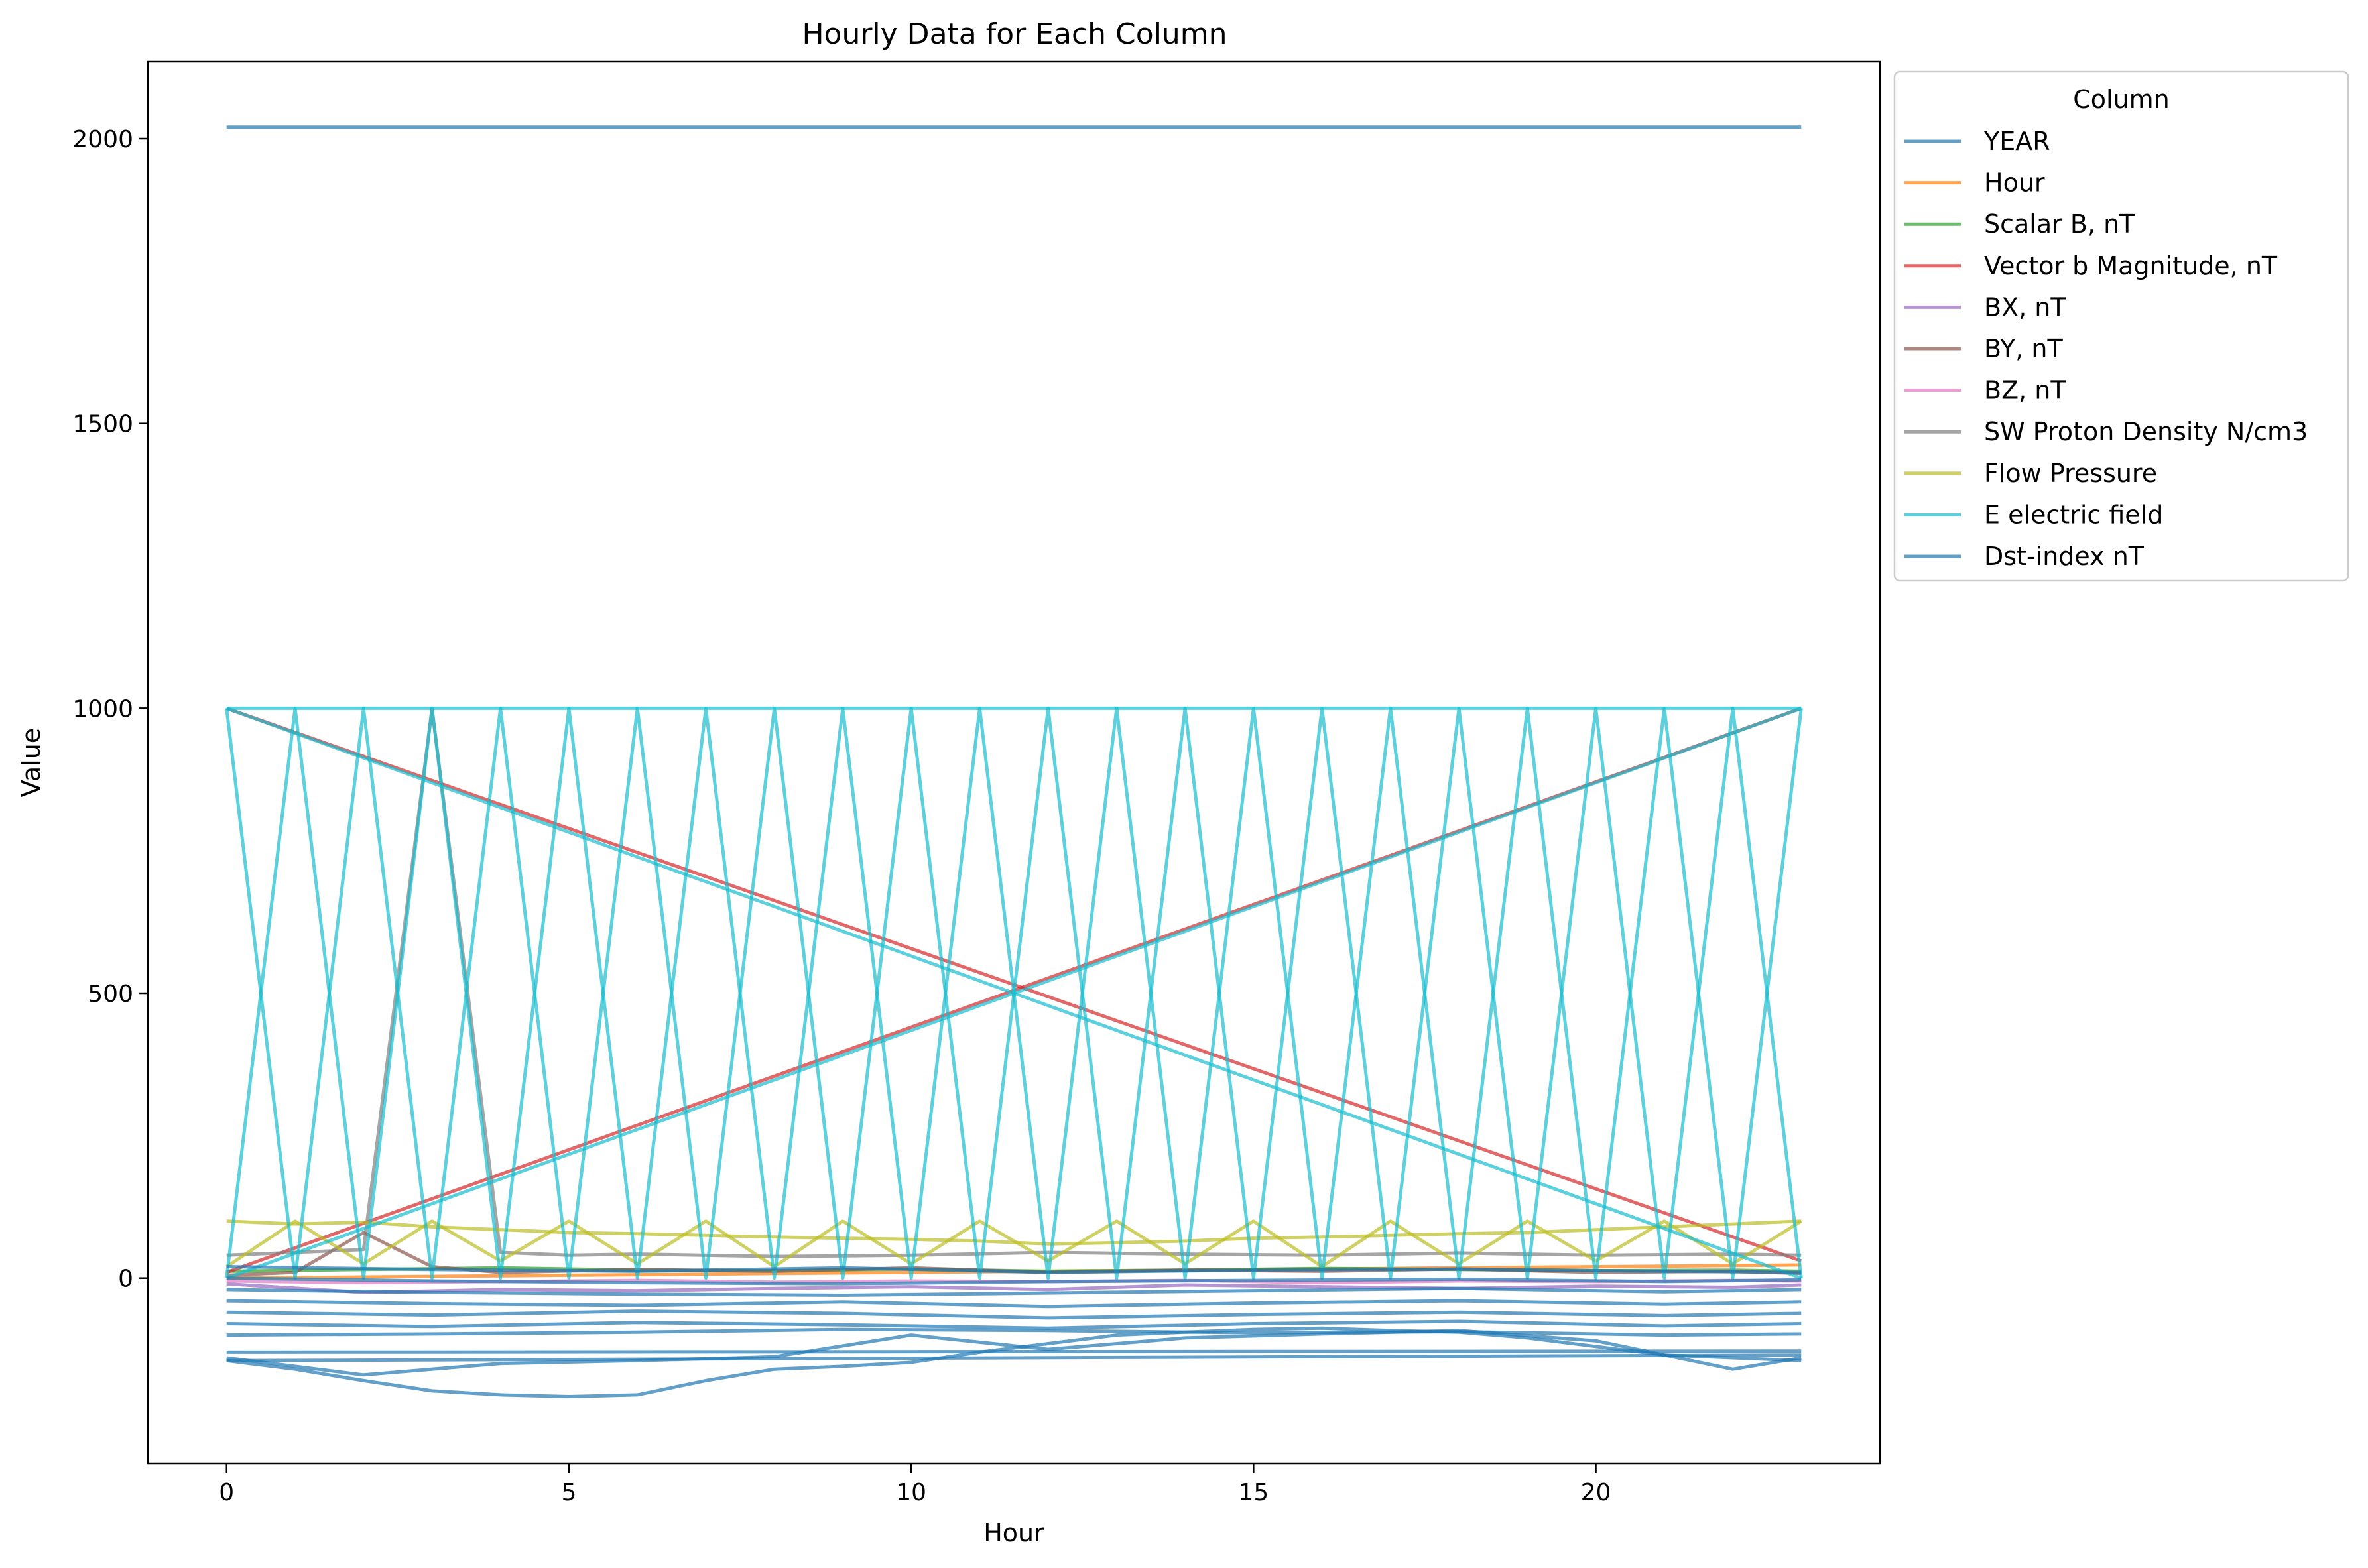  I want to click on x-tick-label-4: 20, so click(1596, 1492).